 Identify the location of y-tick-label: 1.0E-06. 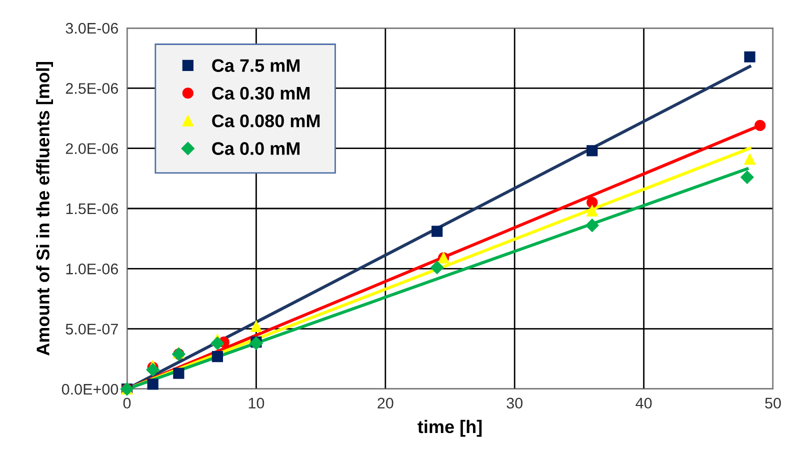
(92, 269).